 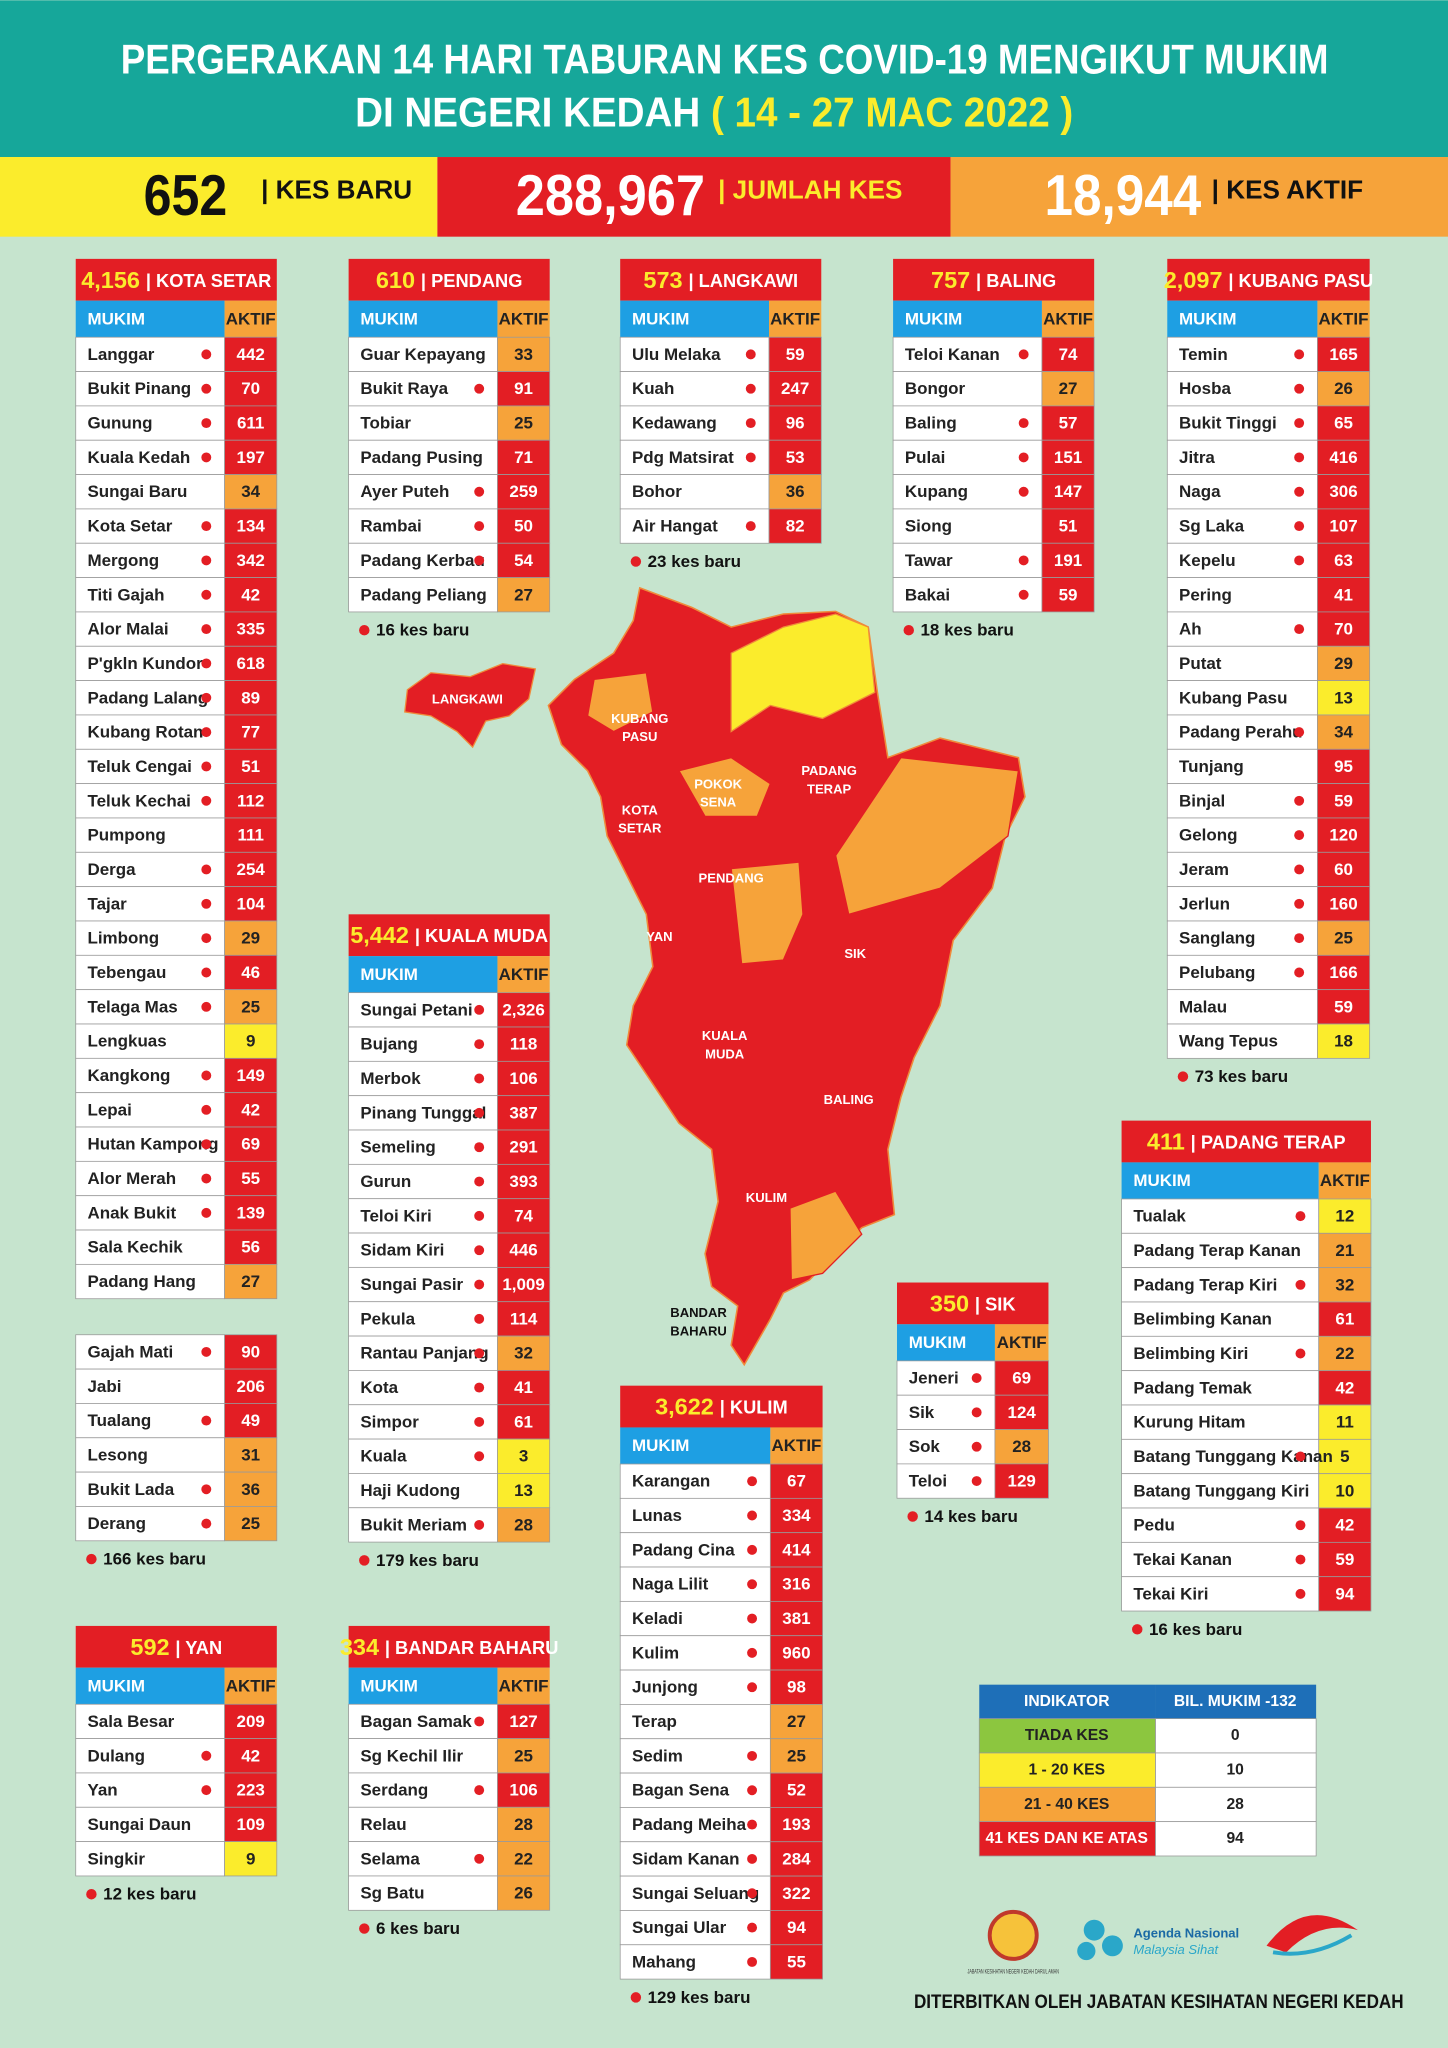 I want to click on column-header-bg, so click(x=150, y=1686).